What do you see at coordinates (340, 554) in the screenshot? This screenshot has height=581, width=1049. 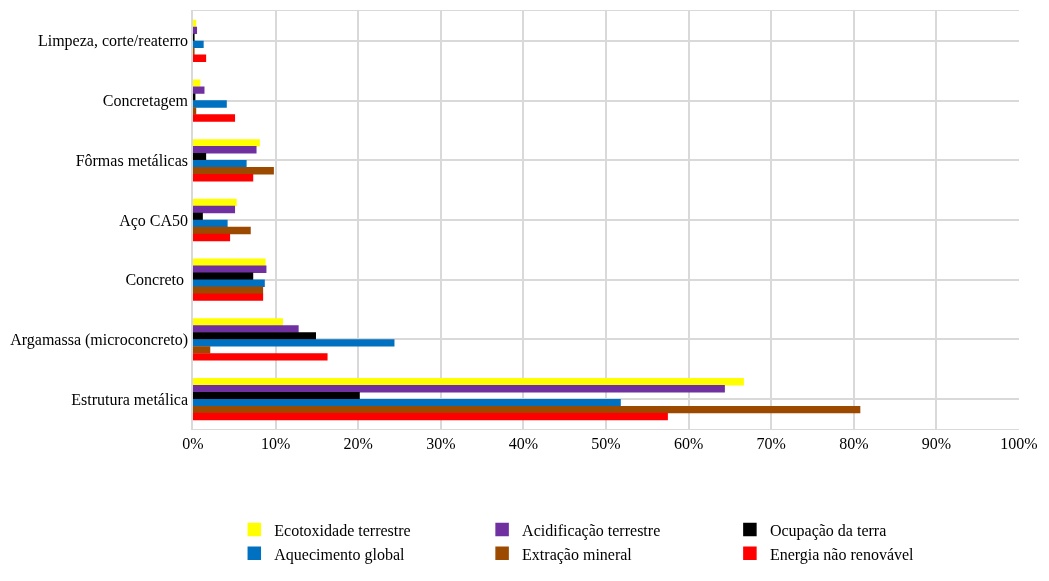 I see `legend-label: Aquecimento global` at bounding box center [340, 554].